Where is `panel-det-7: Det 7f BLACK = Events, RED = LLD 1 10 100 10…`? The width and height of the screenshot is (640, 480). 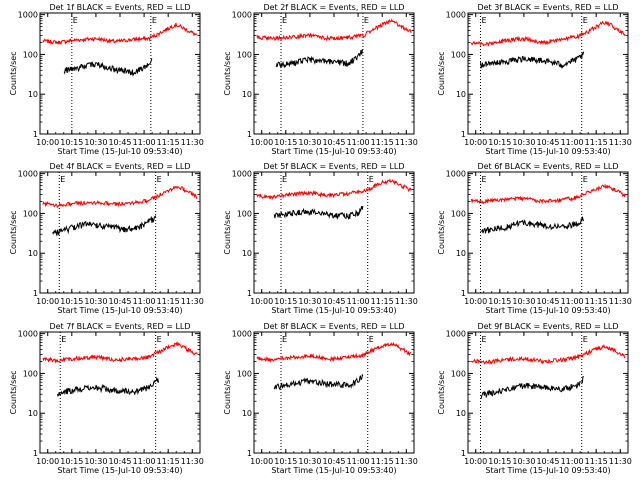
panel-det-7: Det 7f BLACK = Events, RED = LLD 1 10 100 10… is located at coordinates (106, 398).